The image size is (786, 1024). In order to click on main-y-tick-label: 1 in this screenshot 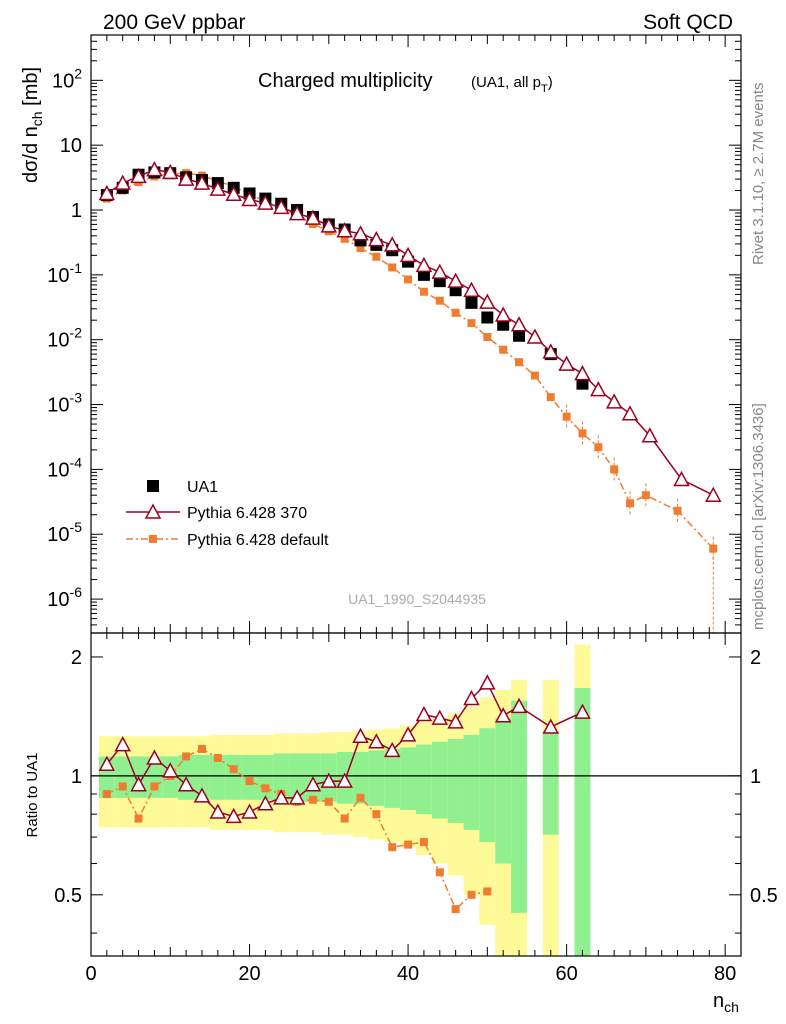, I will do `click(76, 211)`.